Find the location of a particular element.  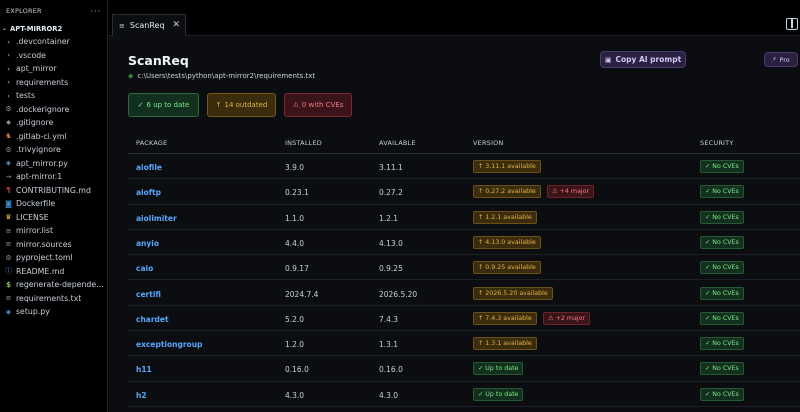

file-tree-item: ⓘ README.md is located at coordinates (53, 272).